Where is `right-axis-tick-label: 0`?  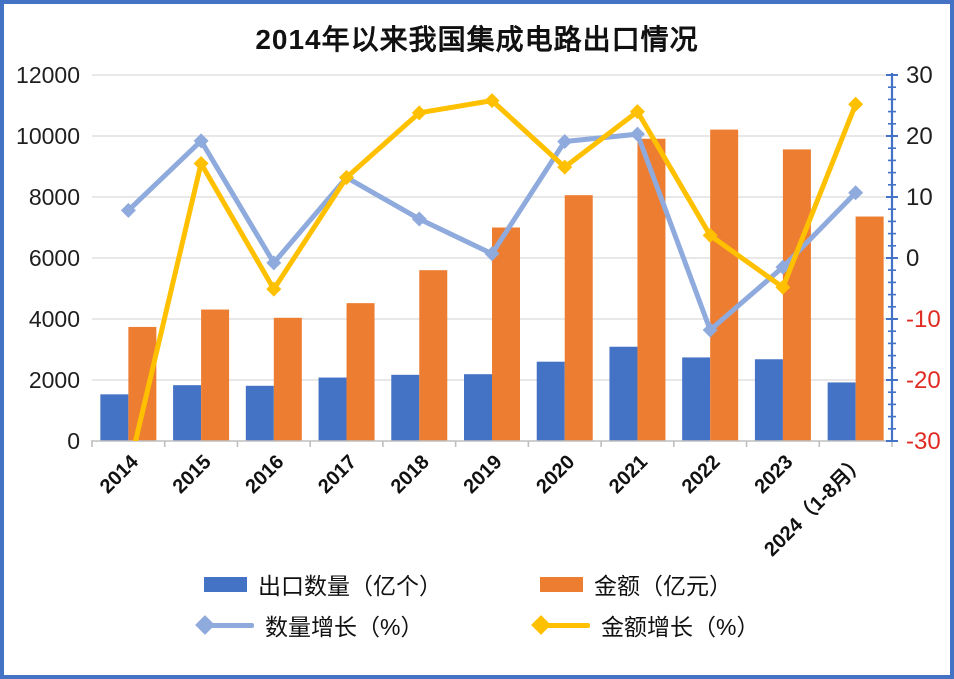
right-axis-tick-label: 0 is located at coordinates (912, 258).